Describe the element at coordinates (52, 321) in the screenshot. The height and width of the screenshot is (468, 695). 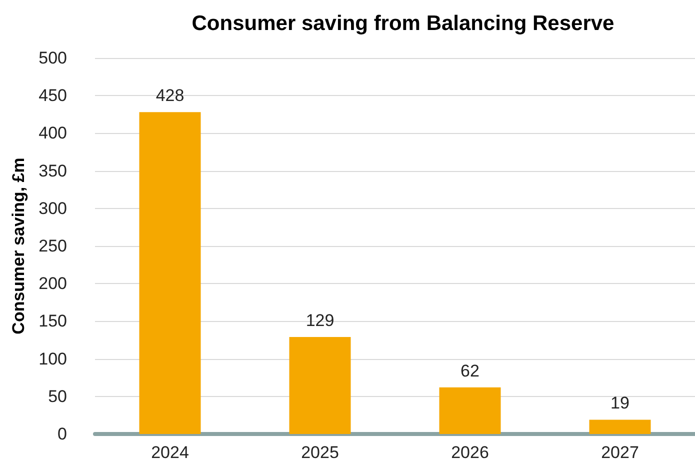
I see `y-tick-label: 150` at that location.